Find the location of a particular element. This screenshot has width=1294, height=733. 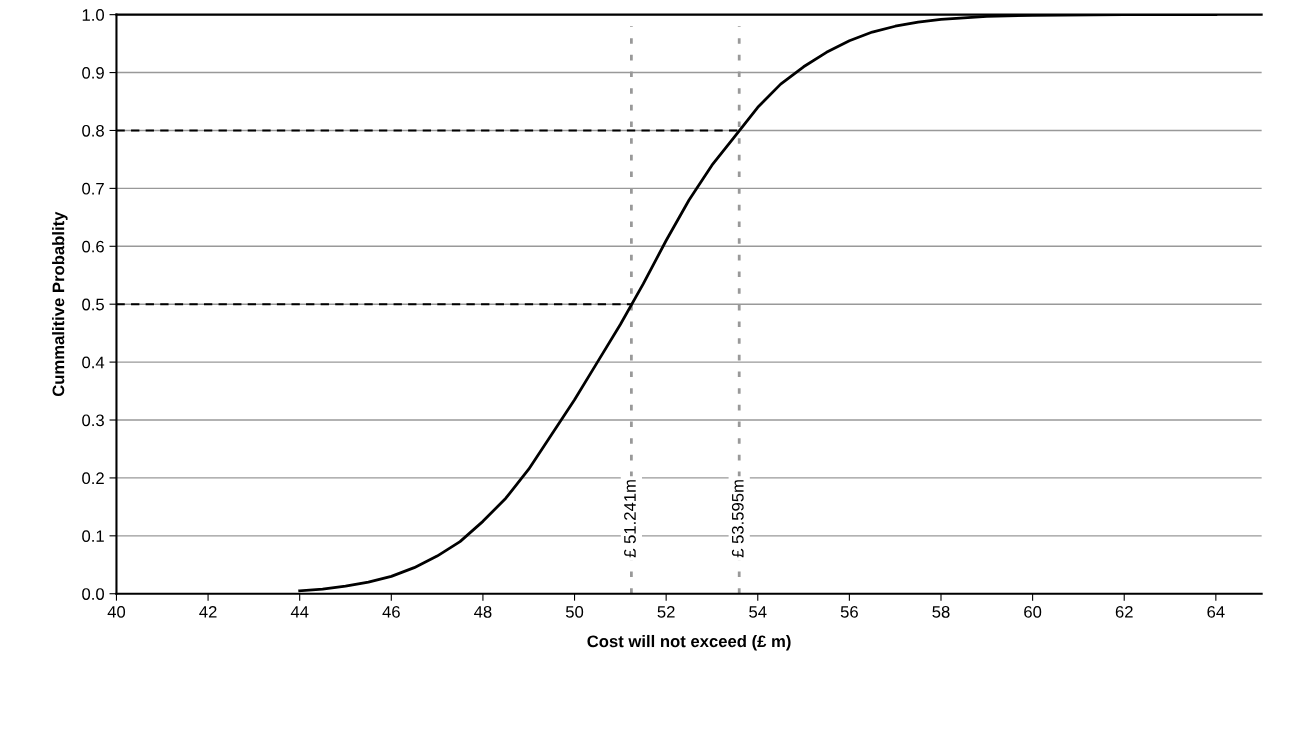

ref-line-label: £ 53.595m is located at coordinates (737, 519).